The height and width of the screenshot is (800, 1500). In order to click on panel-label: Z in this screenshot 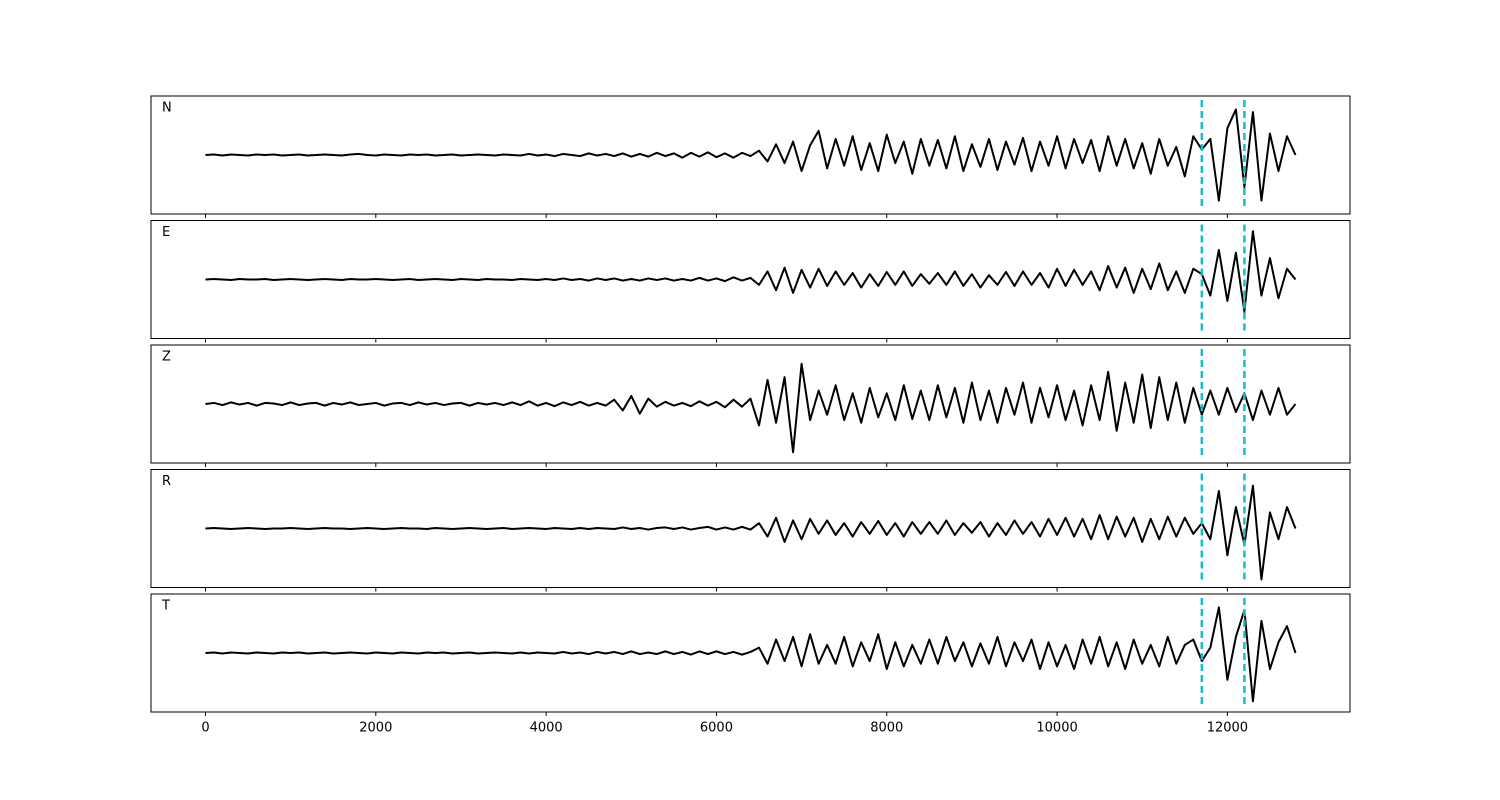, I will do `click(166, 357)`.